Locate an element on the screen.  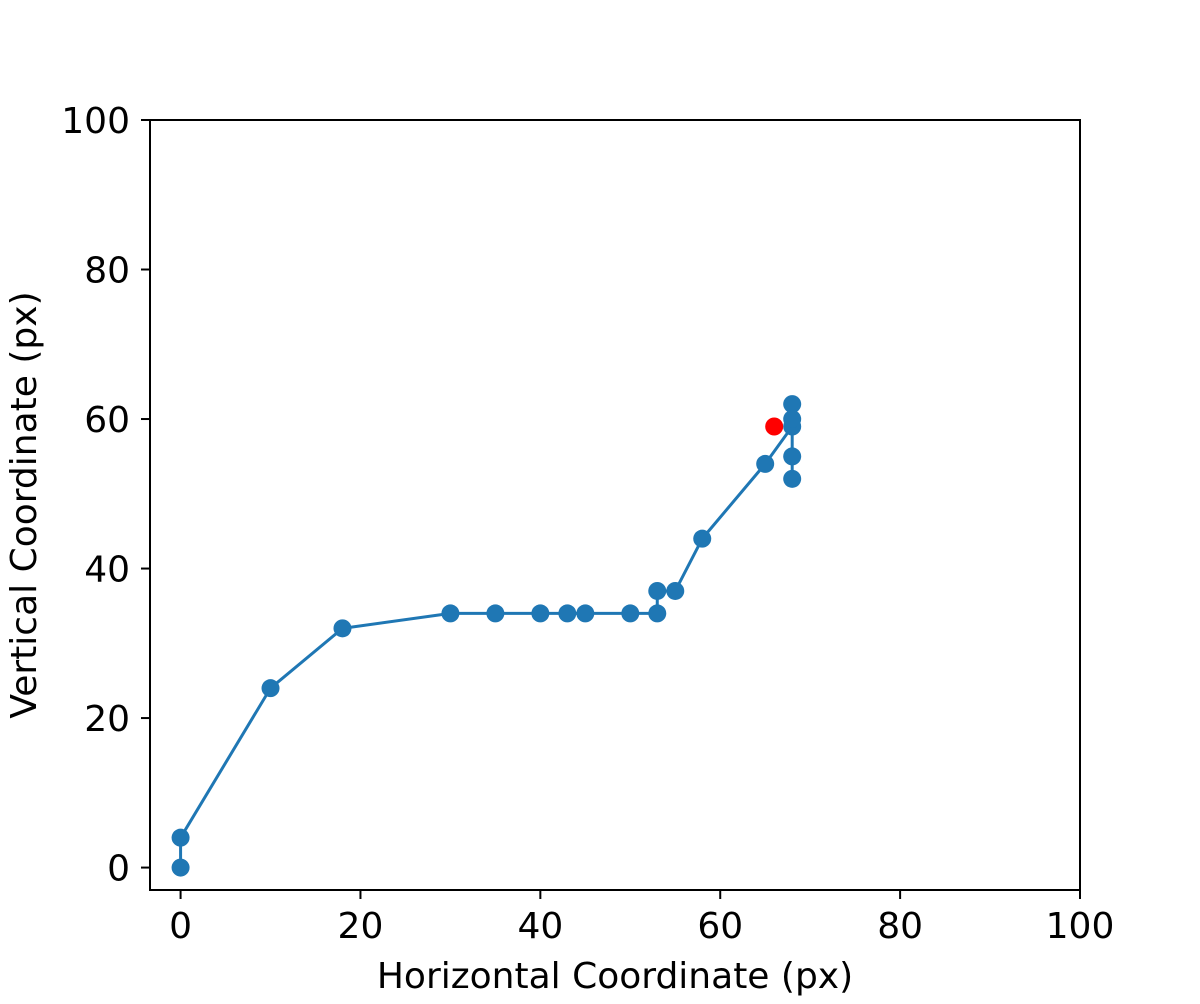
x-tick-label: 20 is located at coordinates (361, 926).